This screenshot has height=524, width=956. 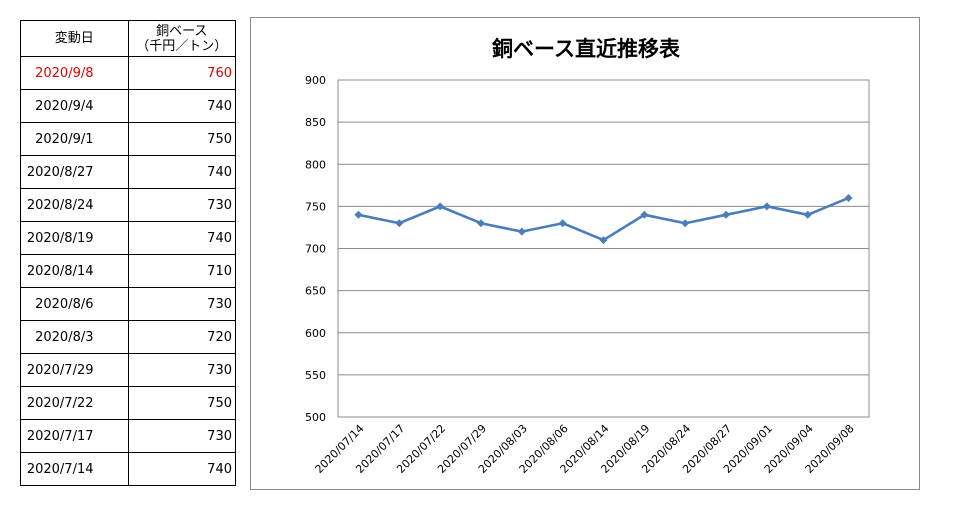 I want to click on row-date: 2020/8/27, so click(x=74, y=172).